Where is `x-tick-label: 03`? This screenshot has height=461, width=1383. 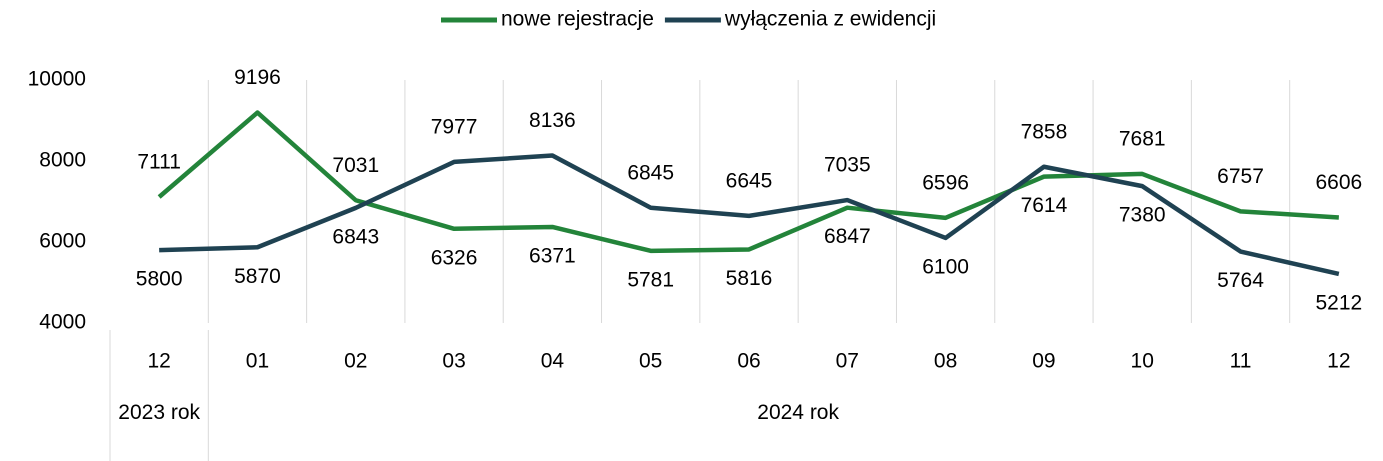
x-tick-label: 03 is located at coordinates (453, 361).